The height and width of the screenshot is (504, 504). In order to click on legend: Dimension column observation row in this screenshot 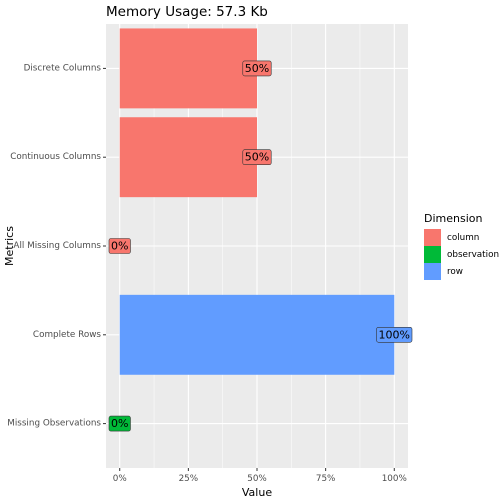, I will do `click(461, 246)`.